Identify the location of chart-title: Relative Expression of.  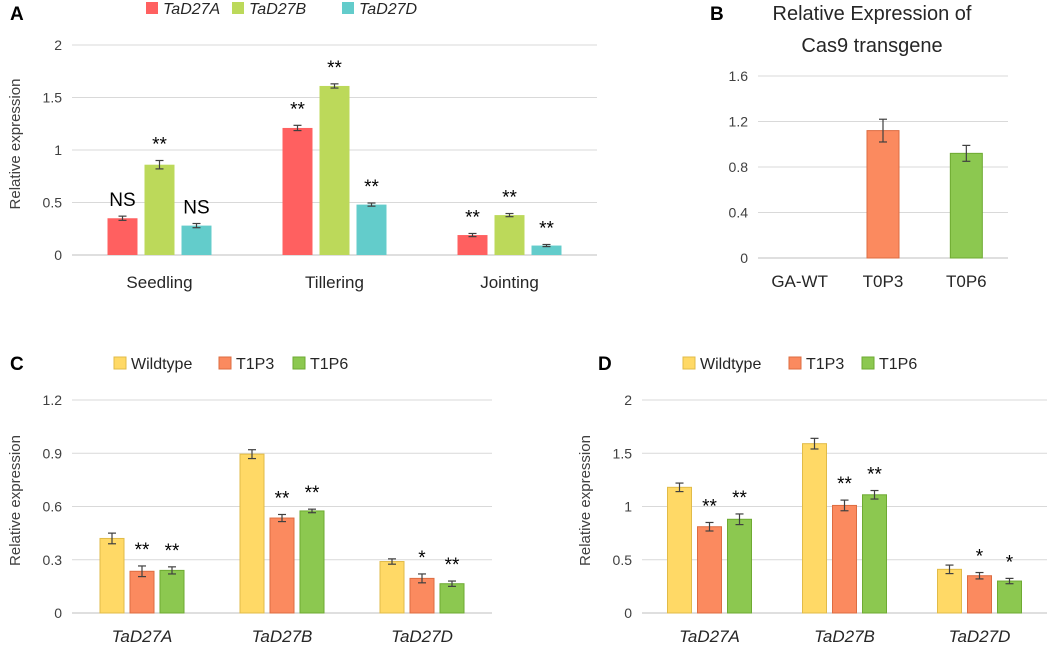
(872, 14).